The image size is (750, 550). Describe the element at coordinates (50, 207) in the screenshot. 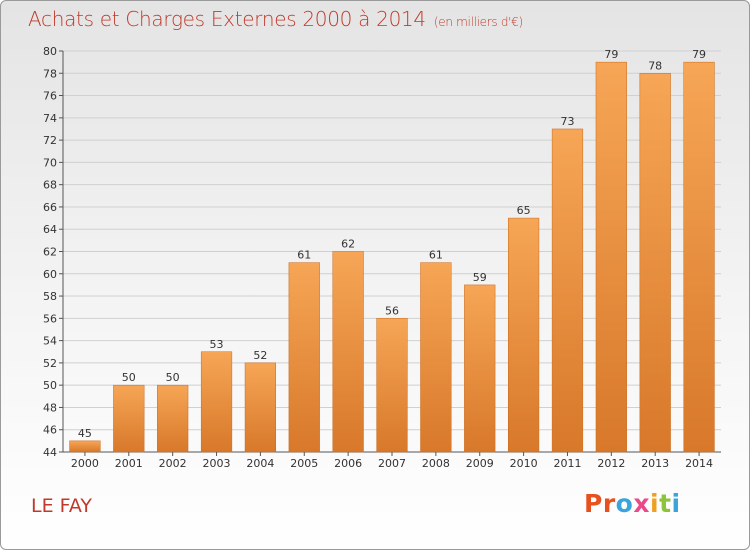

I see `y-tick-label: 66` at that location.